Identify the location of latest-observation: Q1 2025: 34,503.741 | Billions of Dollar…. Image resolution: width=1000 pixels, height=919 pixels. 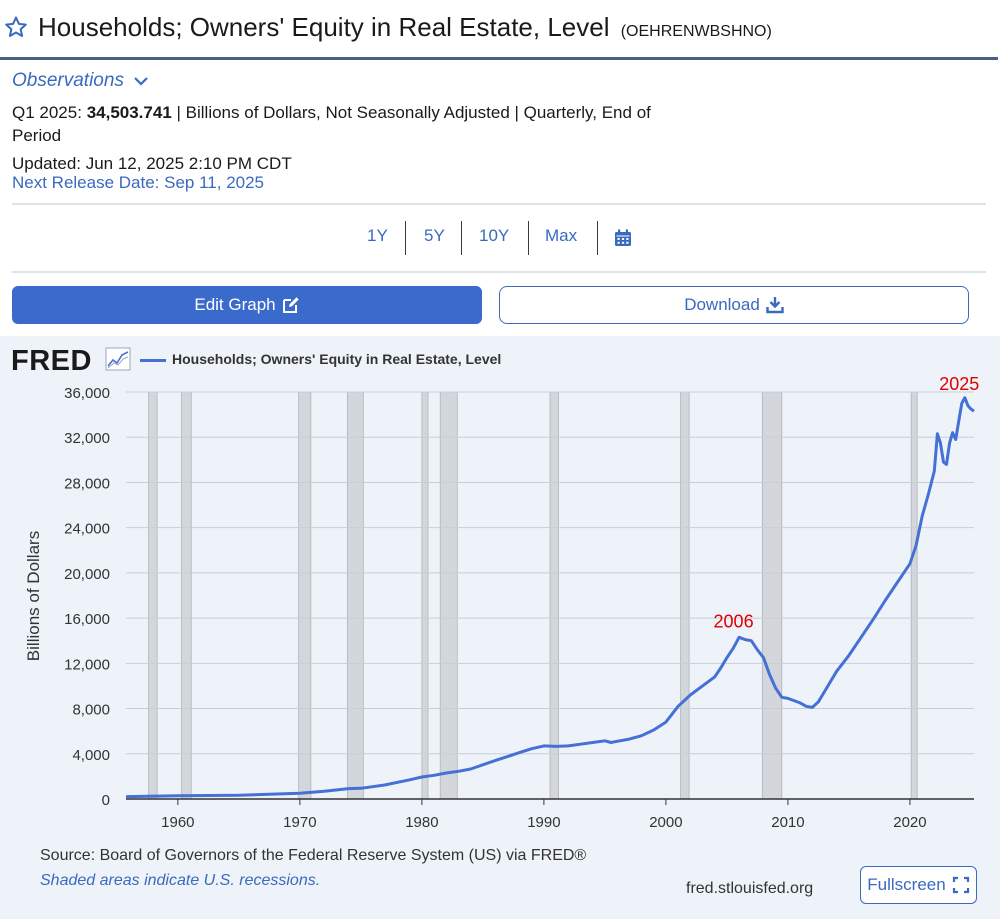
(332, 124).